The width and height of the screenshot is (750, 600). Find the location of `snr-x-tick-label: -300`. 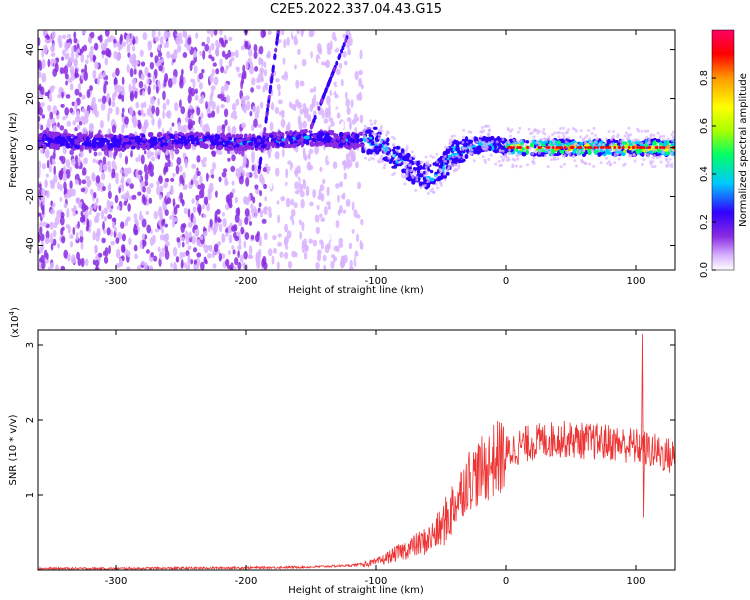

snr-x-tick-label: -300 is located at coordinates (116, 581).